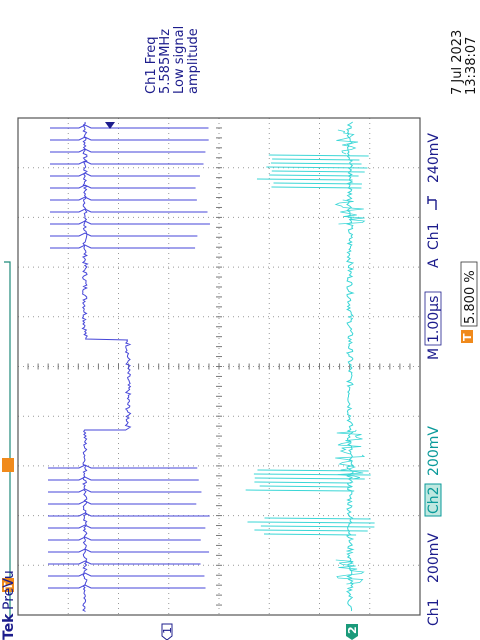  What do you see at coordinates (9, 626) in the screenshot?
I see `brand: Tek` at bounding box center [9, 626].